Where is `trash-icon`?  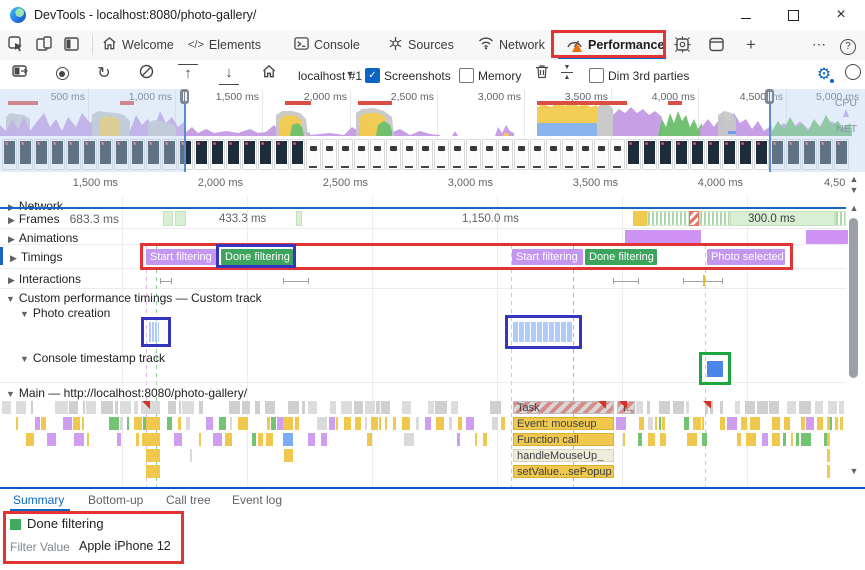 trash-icon is located at coordinates (542, 74).